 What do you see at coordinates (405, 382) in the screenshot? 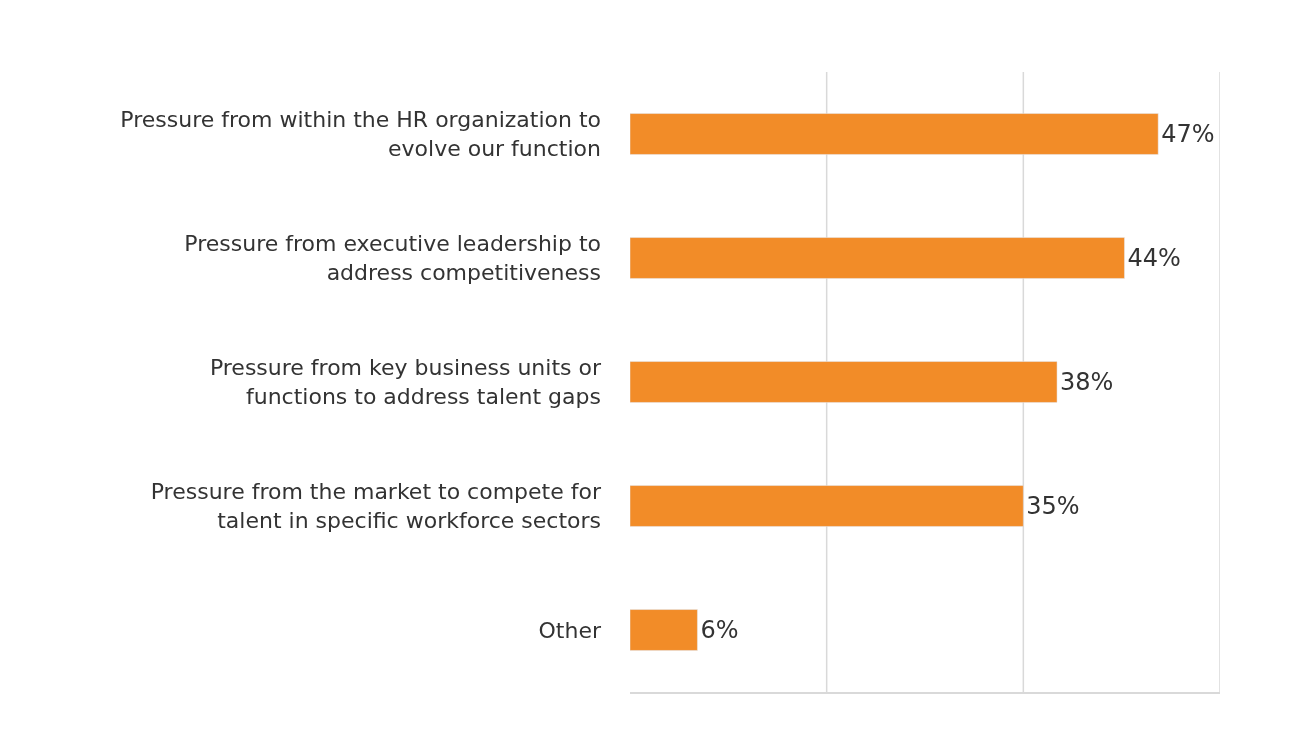
I see `y-tick-label: Pressure from key business units or functions to address talent gaps` at bounding box center [405, 382].